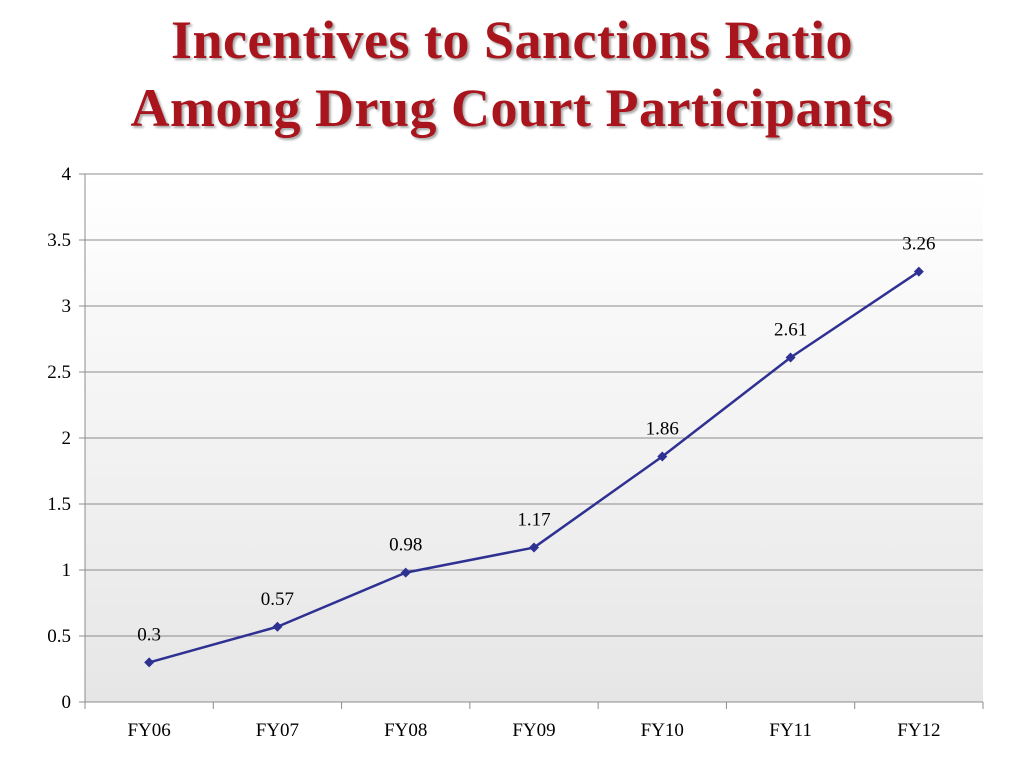 Image resolution: width=1024 pixels, height=768 pixels. I want to click on x-tick-label: FY10, so click(662, 730).